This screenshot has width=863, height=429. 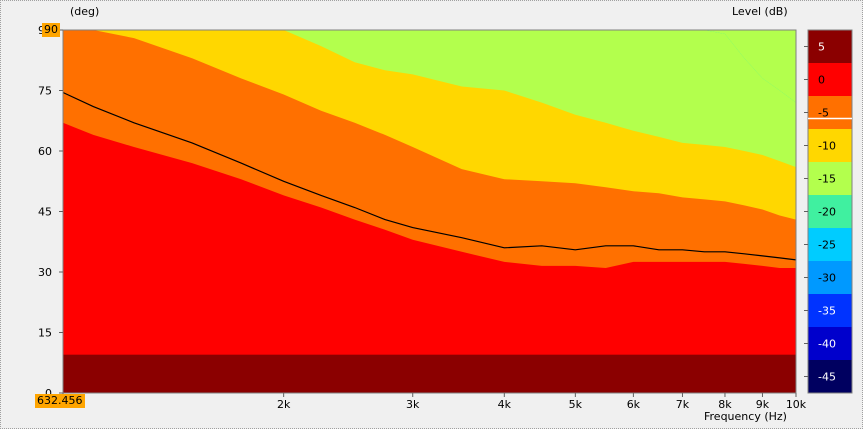 I want to click on y-tick-label: 15, so click(x=45, y=333).